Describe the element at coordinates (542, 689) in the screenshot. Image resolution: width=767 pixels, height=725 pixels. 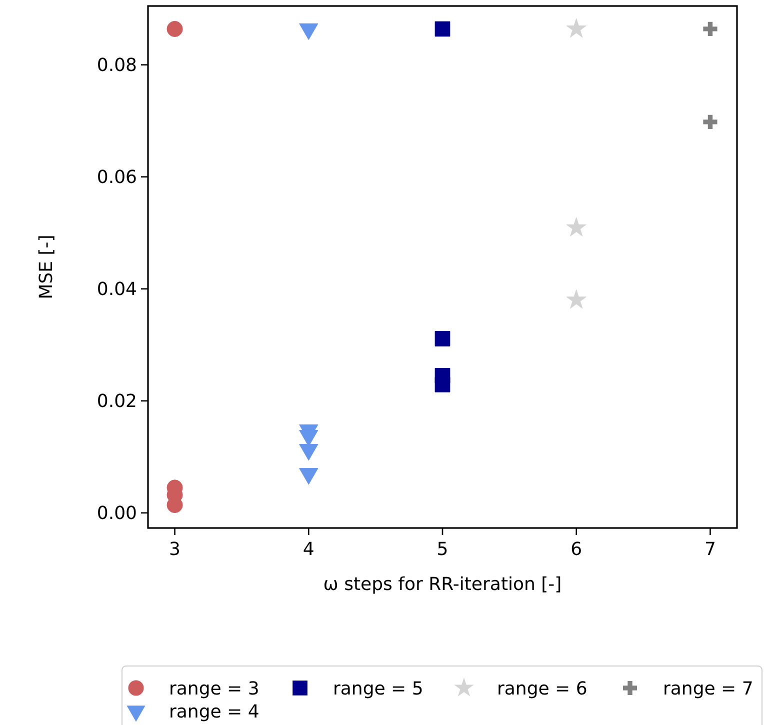
I see `legend-label: range = 6` at that location.